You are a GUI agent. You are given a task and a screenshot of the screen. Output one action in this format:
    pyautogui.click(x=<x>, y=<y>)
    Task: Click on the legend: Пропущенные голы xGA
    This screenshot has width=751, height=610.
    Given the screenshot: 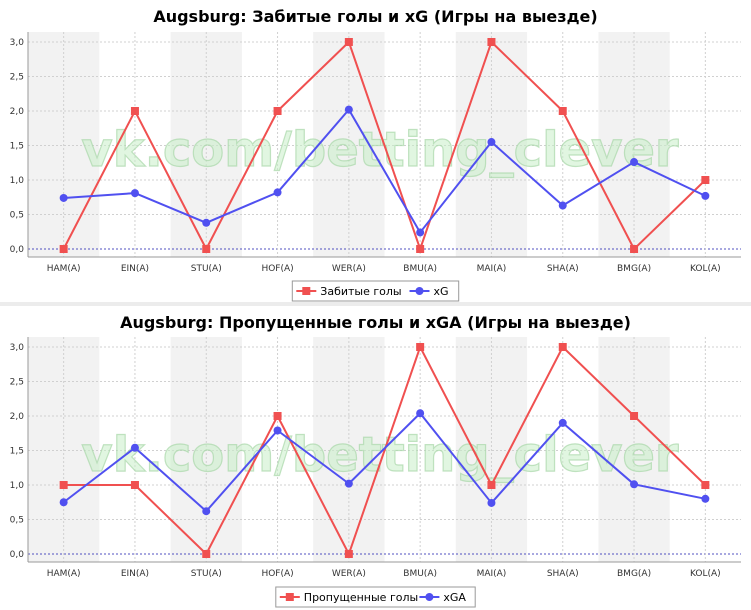 What is the action you would take?
    pyautogui.click(x=375, y=597)
    